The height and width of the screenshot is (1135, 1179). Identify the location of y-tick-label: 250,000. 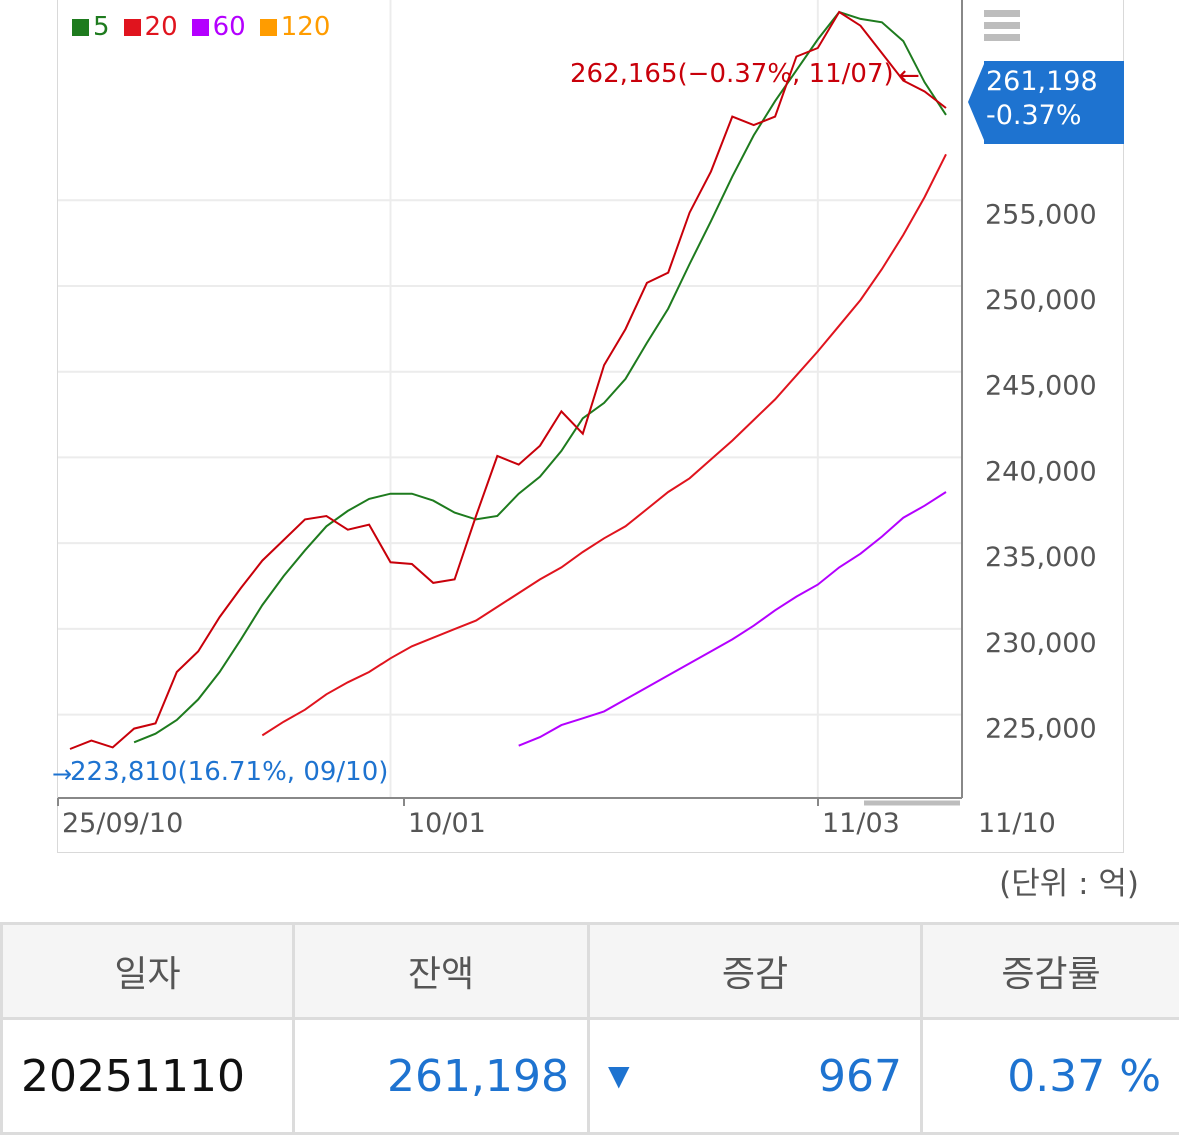
(1041, 300).